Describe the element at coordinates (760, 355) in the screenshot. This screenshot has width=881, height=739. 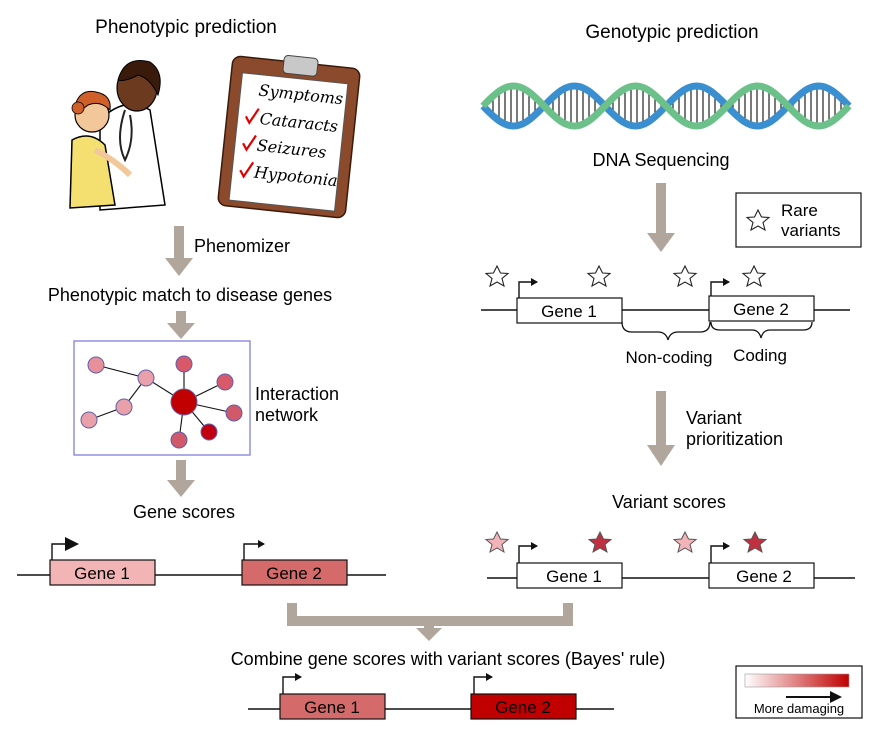
I see `coding-label: Coding` at that location.